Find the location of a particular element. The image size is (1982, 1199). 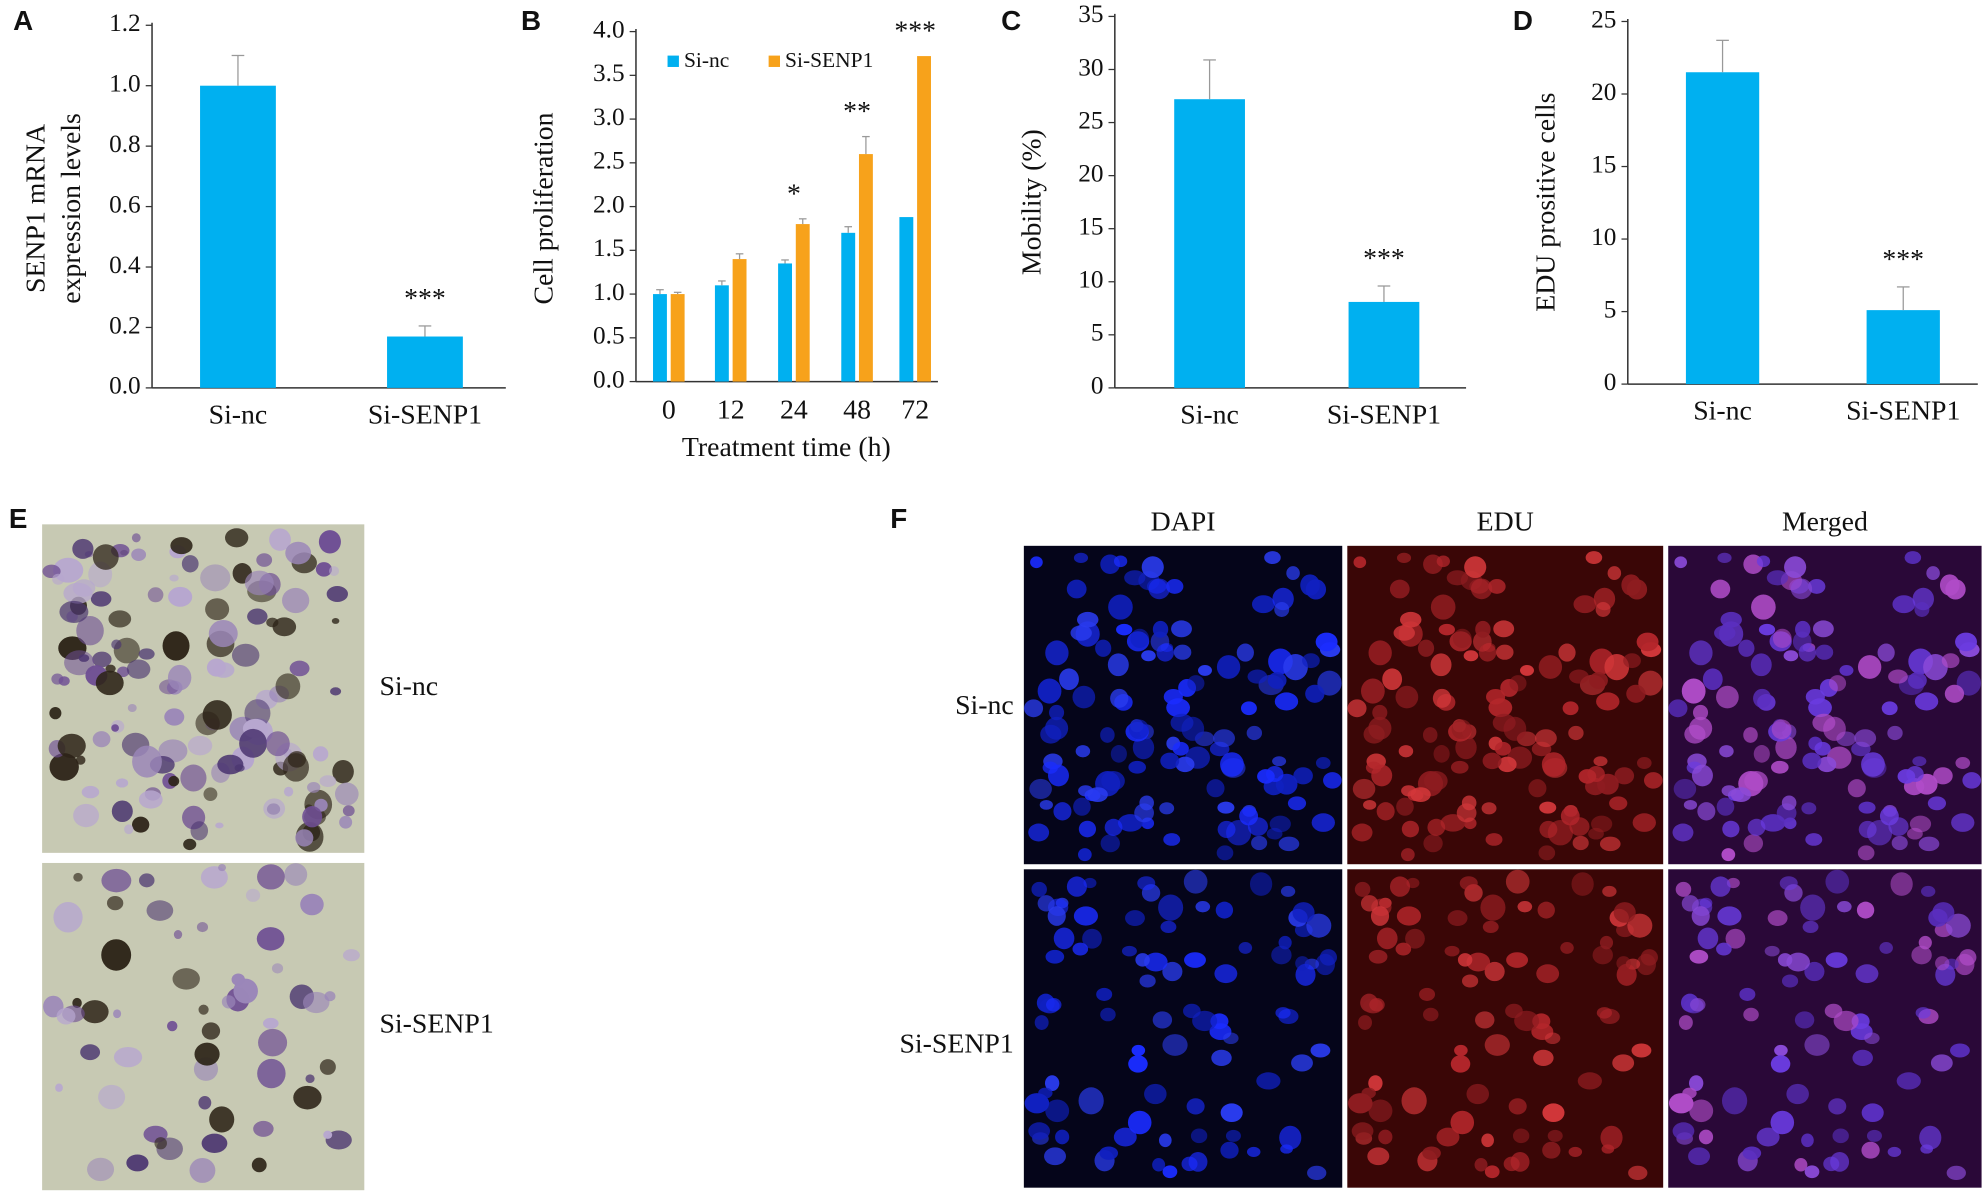

y-tick-label: 20 is located at coordinates (1603, 92).